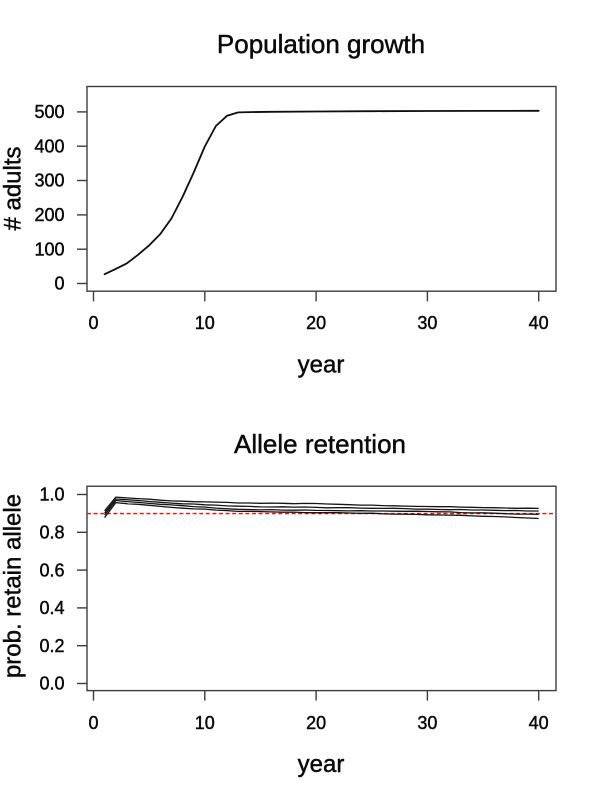 This screenshot has height=799, width=600. What do you see at coordinates (51, 684) in the screenshot?
I see `svg-text: 0.0` at bounding box center [51, 684].